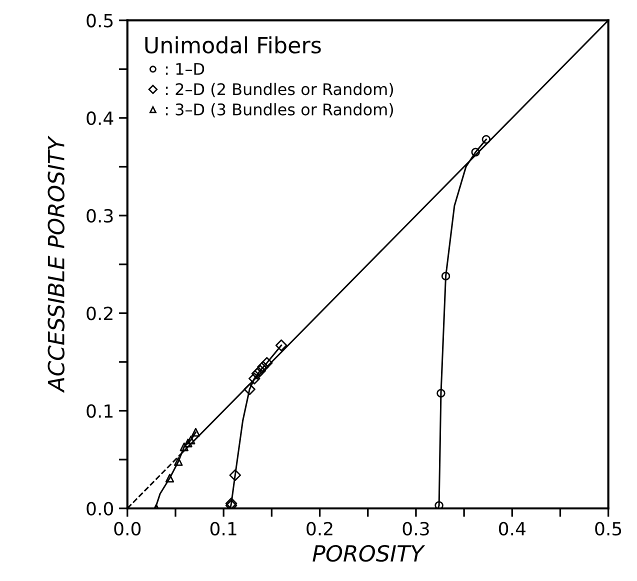  Describe the element at coordinates (100, 509) in the screenshot. I see `y-tick-label: 0.0` at that location.